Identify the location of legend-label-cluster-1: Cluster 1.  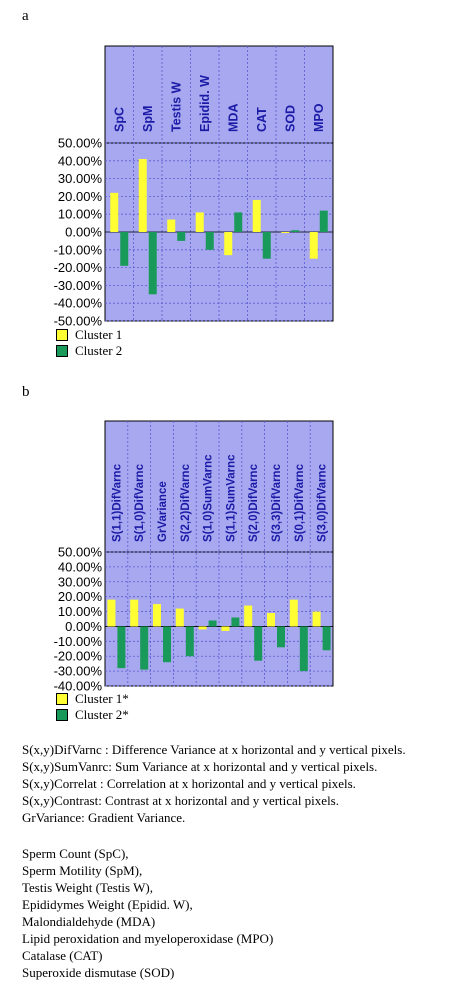
(99, 334).